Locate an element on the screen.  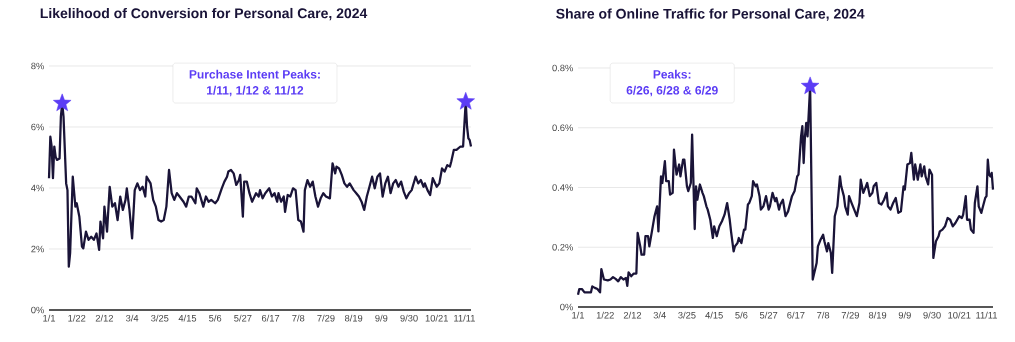
chart-title: Likelihood of Conversion for Personal Care, 2024 is located at coordinates (204, 14).